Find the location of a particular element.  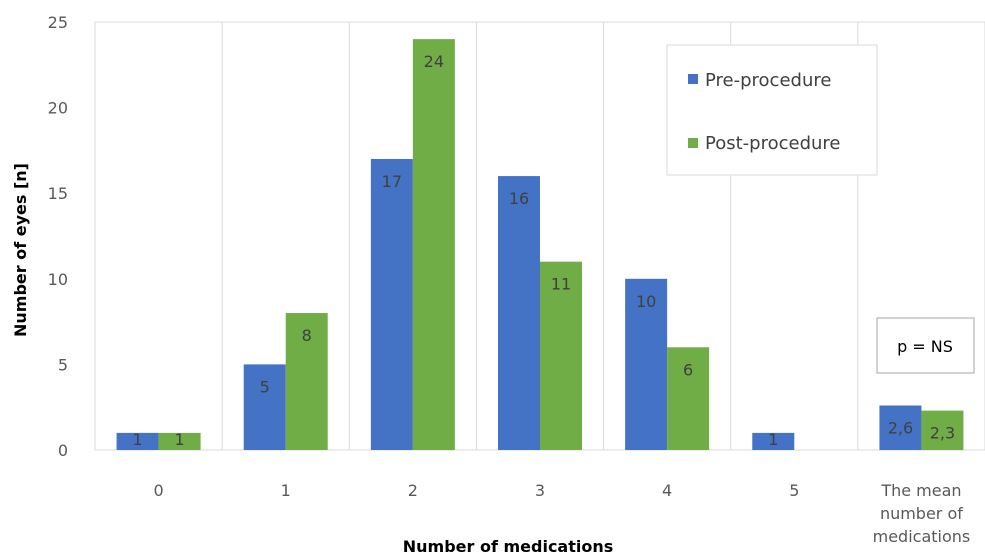

p-value-annotation: p = NS is located at coordinates (925, 345).